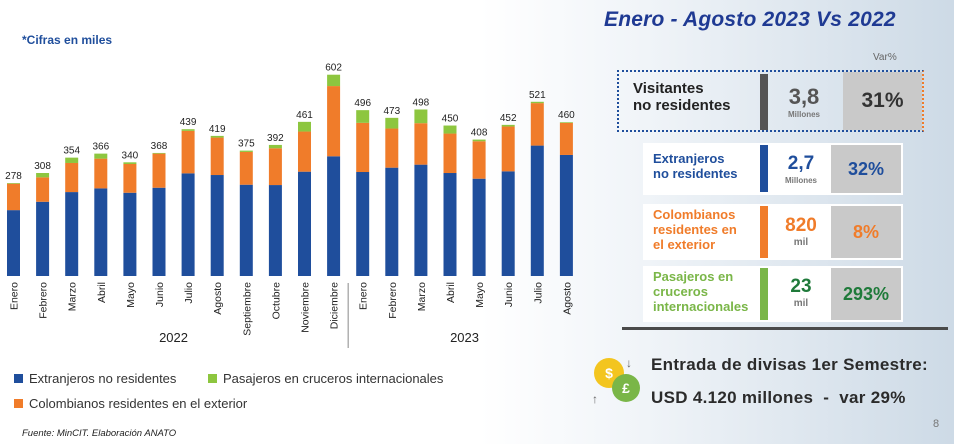 Image resolution: width=954 pixels, height=444 pixels. Describe the element at coordinates (801, 303) in the screenshot. I see `row-pasajeros-unit: mil` at that location.